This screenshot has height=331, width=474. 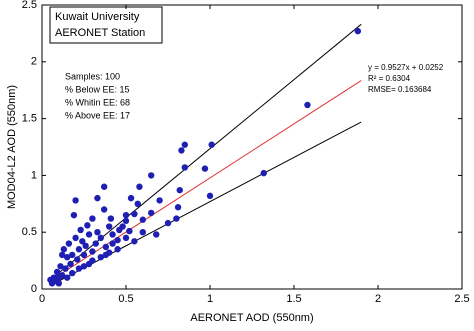 I want to click on stats-text: Samples: 100, so click(x=92, y=76).